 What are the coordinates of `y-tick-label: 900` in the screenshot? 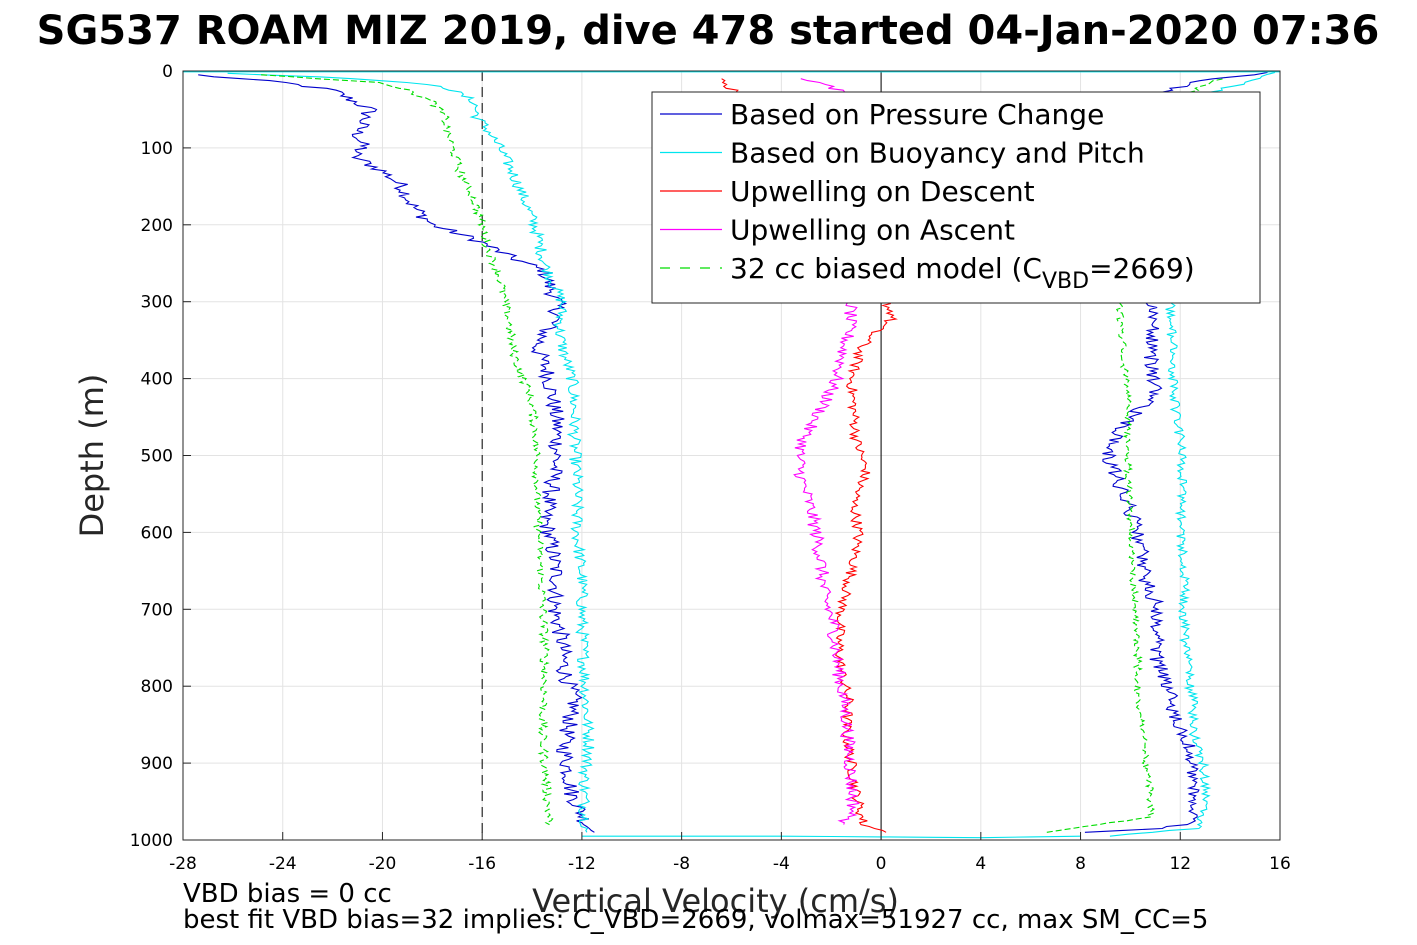 It's located at (157, 764).